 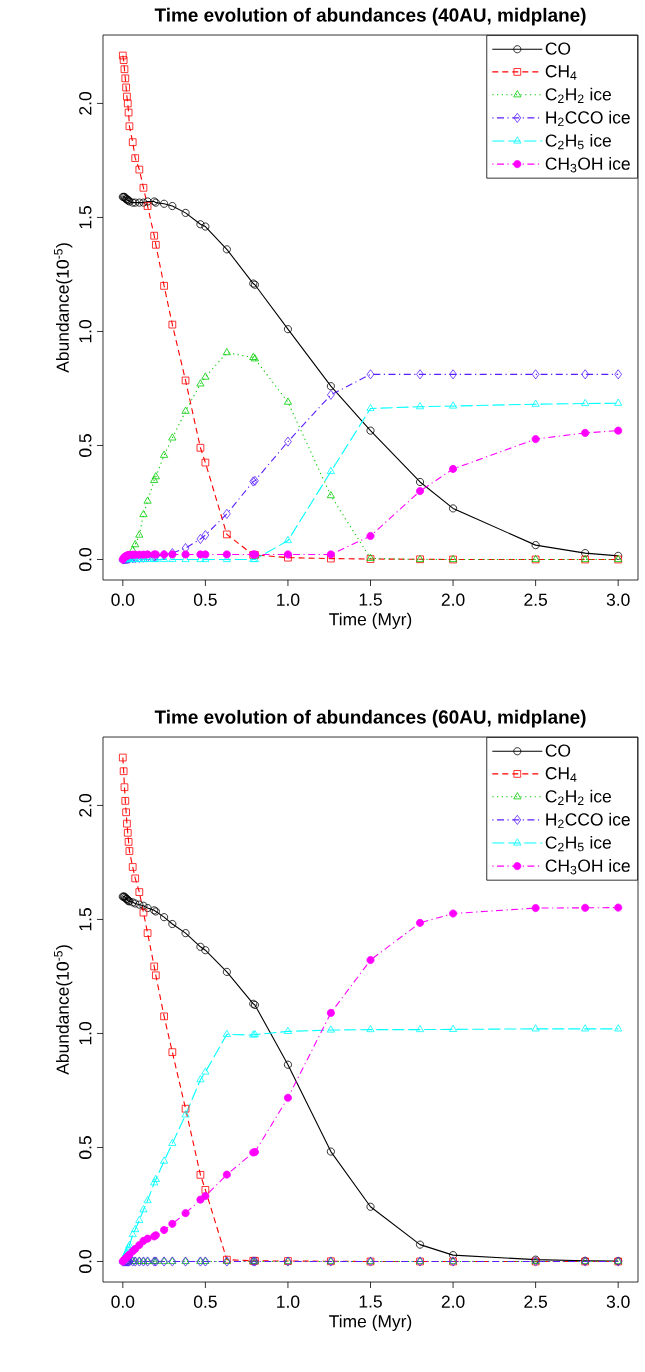 What do you see at coordinates (370, 718) in the screenshot?
I see `chart-title: Time evolution of abundances (60AU, midplane)` at bounding box center [370, 718].